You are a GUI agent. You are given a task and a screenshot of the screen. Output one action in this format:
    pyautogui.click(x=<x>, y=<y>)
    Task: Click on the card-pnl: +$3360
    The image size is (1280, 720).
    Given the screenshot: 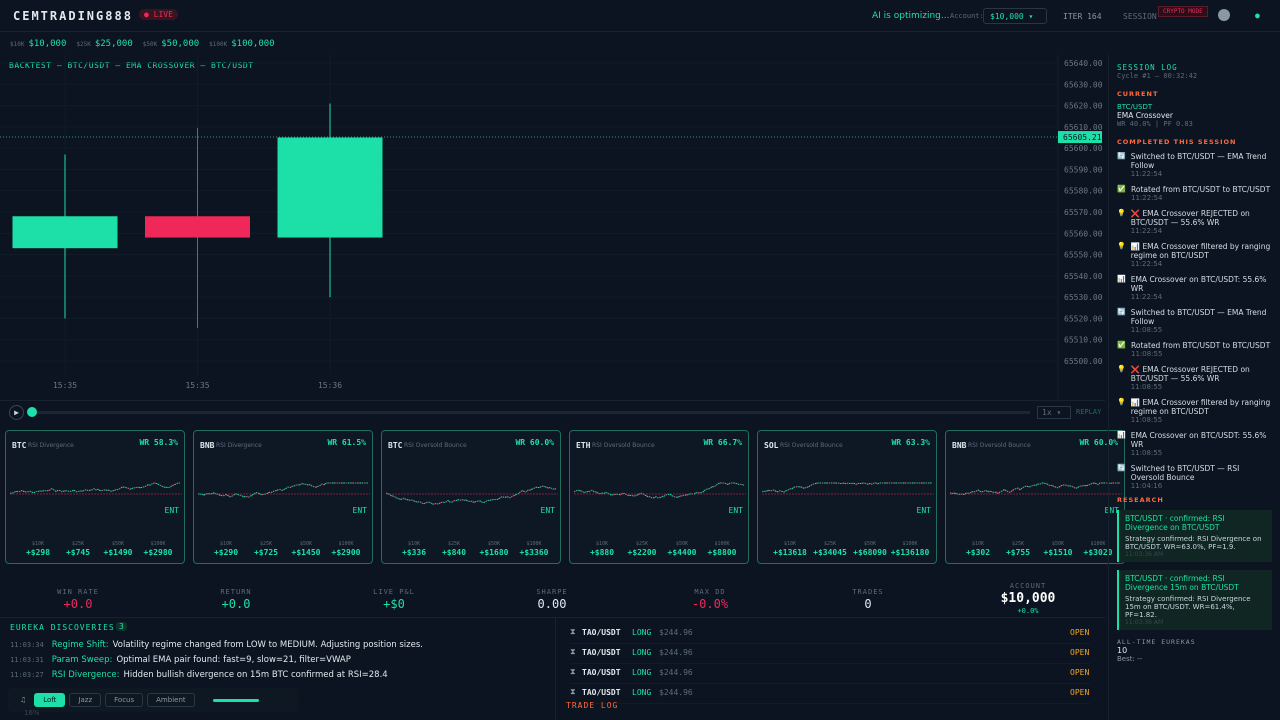 What is the action you would take?
    pyautogui.click(x=534, y=552)
    